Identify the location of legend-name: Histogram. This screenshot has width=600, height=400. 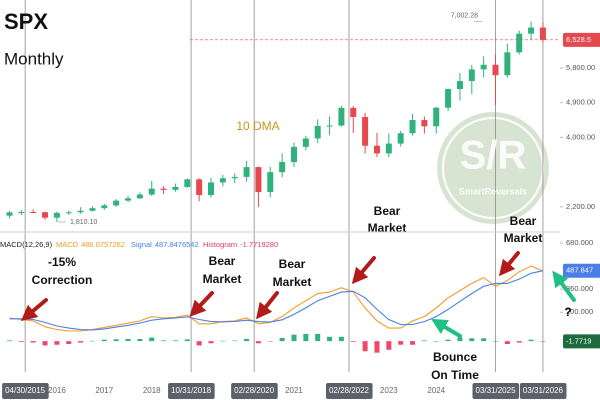
(220, 244).